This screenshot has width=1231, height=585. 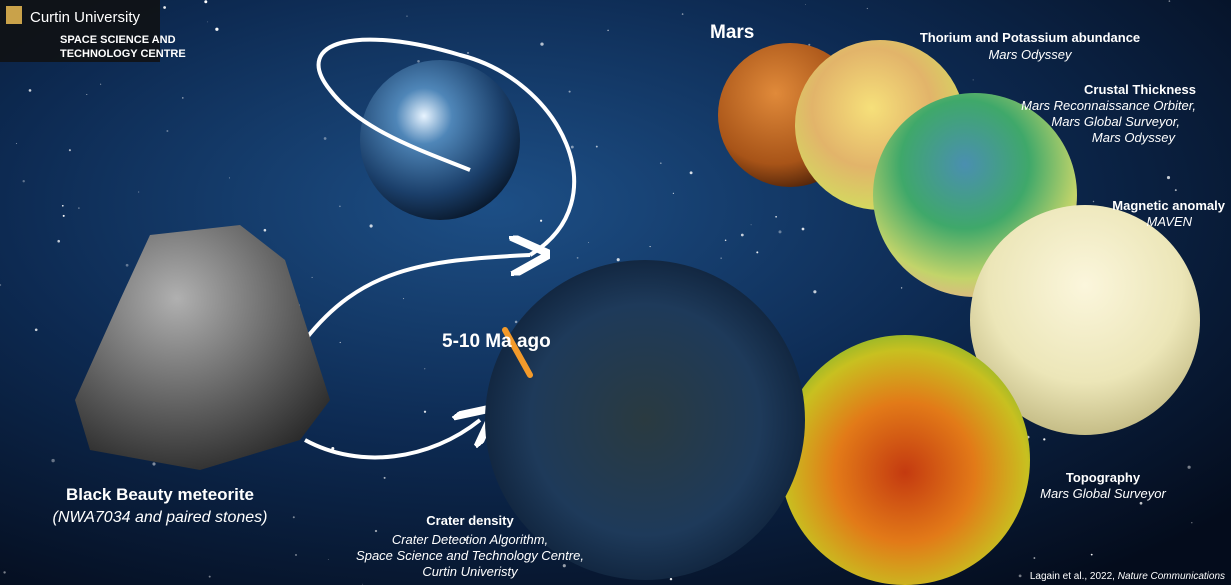 What do you see at coordinates (1168, 205) in the screenshot?
I see `dataset-title: Magnetic anomaly` at bounding box center [1168, 205].